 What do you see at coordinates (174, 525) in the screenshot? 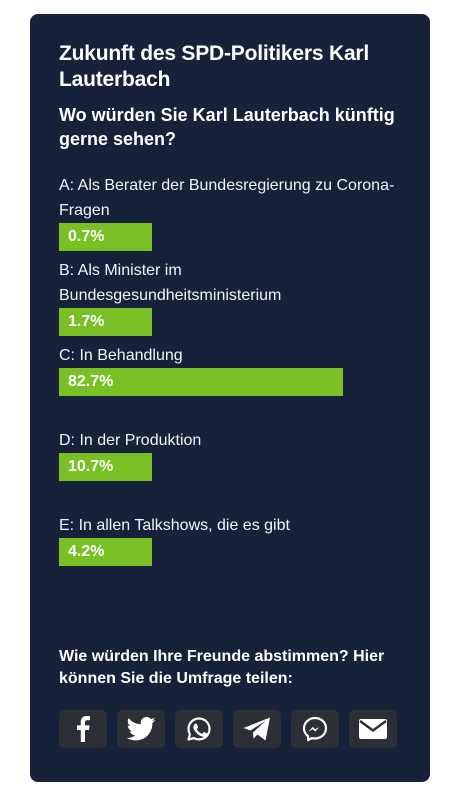
I see `option-label: E: In allen Talkshows, die es gibt` at bounding box center [174, 525].